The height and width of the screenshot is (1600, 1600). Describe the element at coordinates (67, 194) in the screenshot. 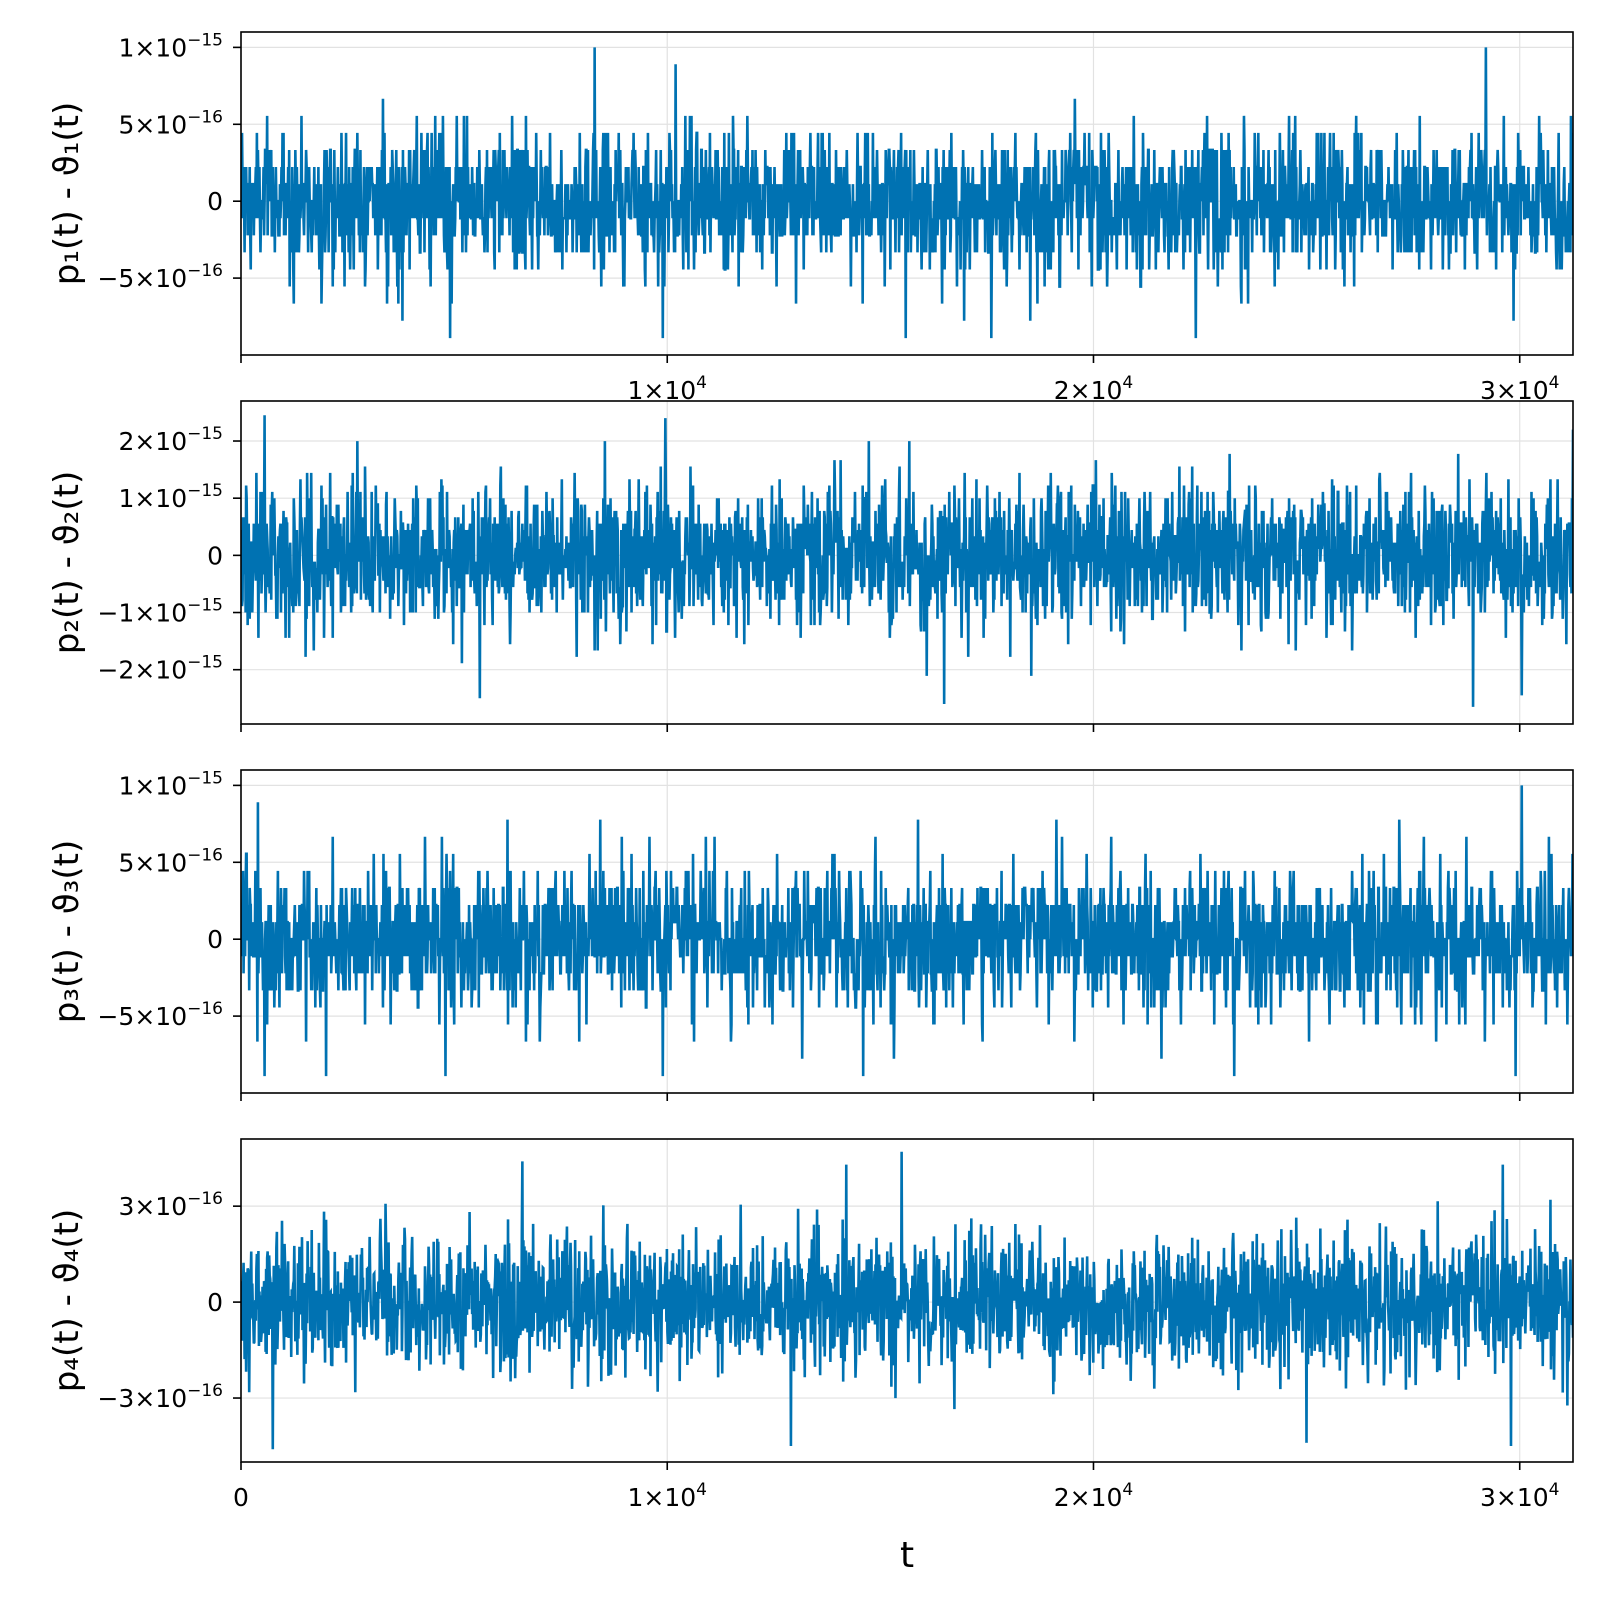

I see `y-axis-label: p₁(t) - ϑ₁(t)` at that location.